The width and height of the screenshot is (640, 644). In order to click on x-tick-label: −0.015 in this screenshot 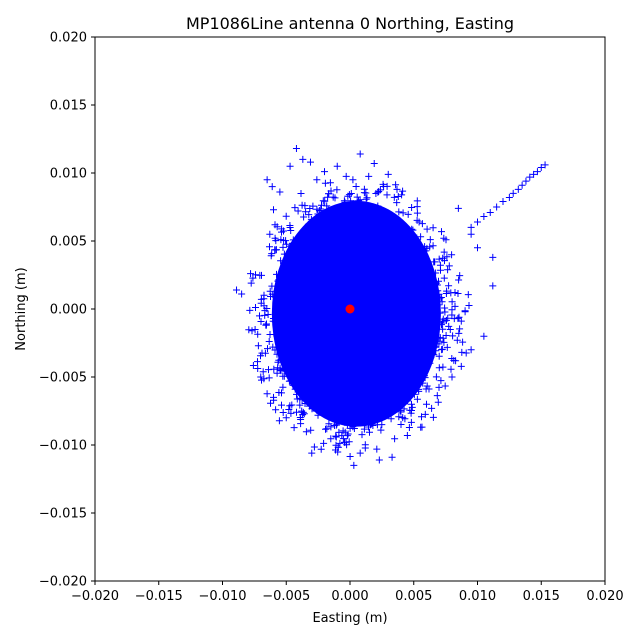, I will do `click(159, 596)`.